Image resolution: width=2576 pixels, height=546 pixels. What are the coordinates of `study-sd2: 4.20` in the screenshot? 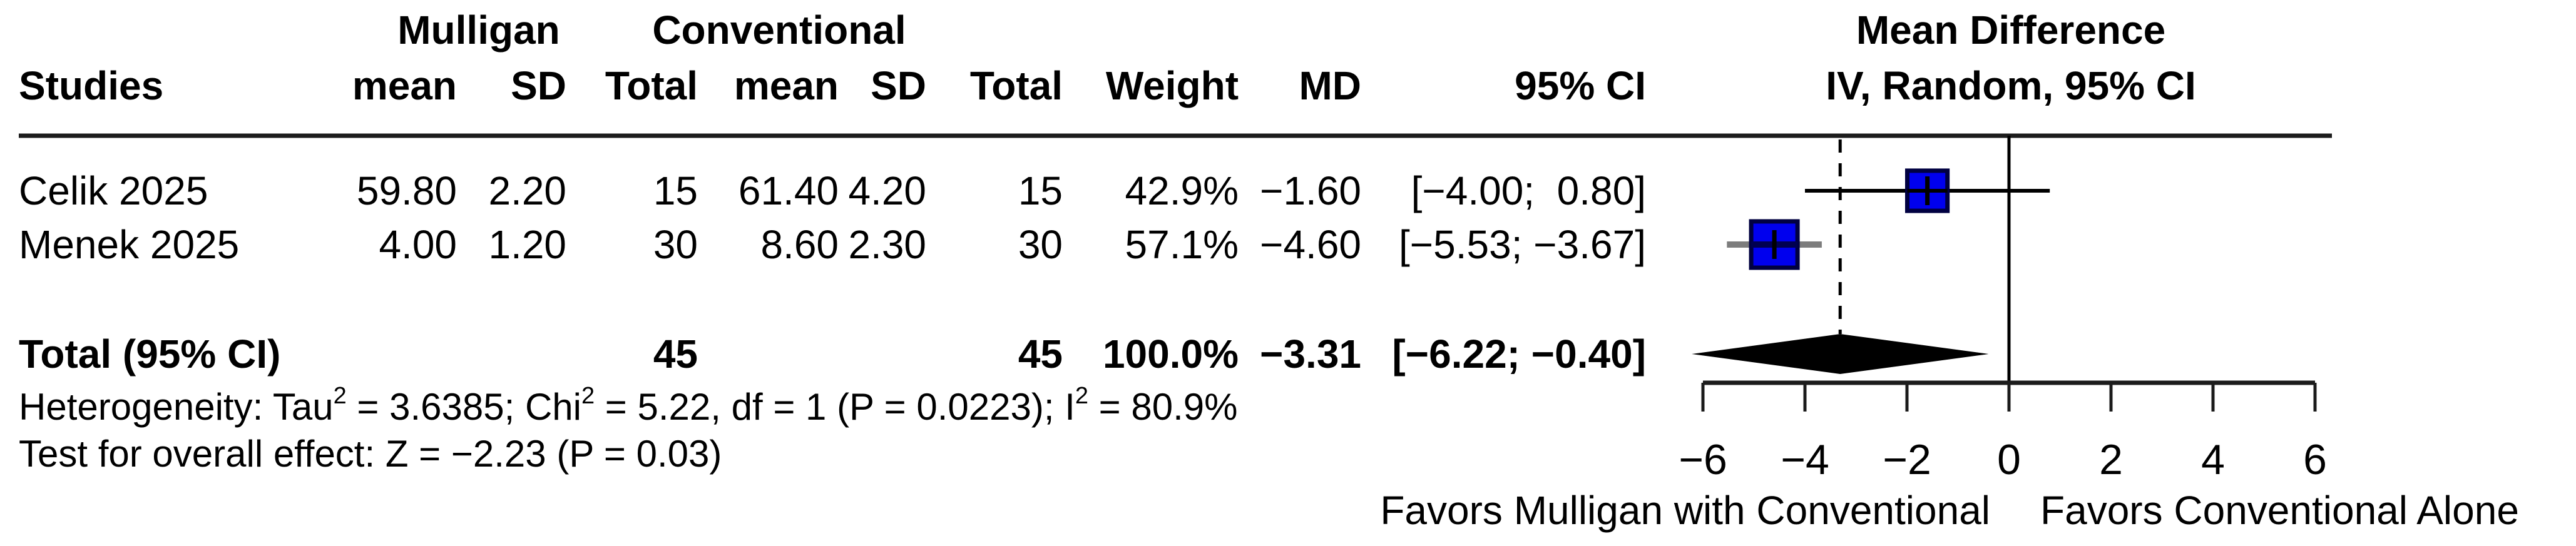 It's located at (887, 191).